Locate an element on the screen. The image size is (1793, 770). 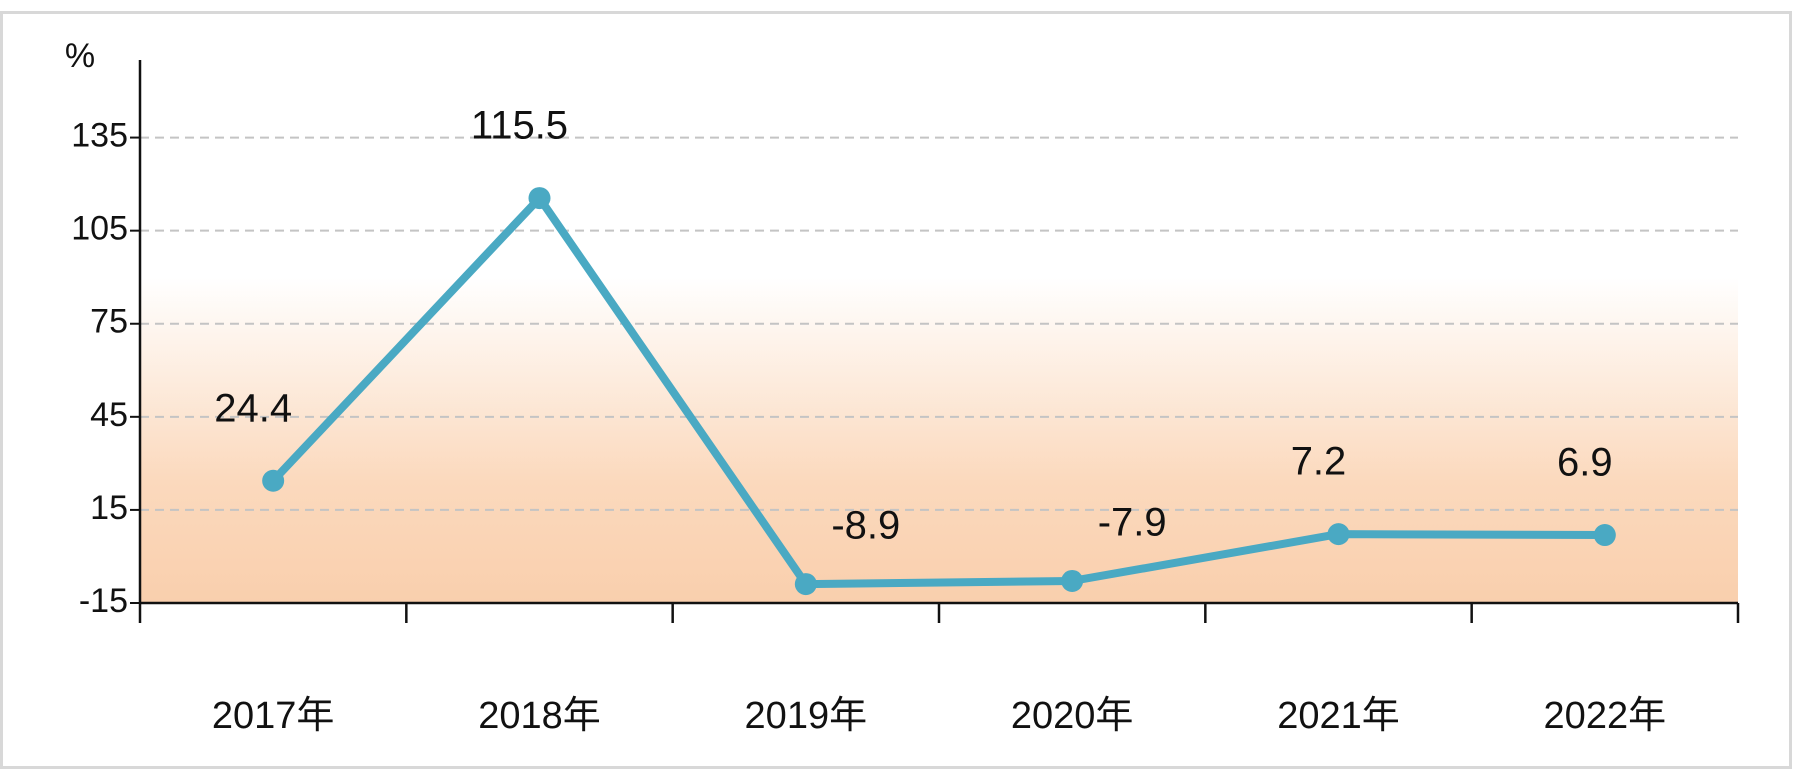
data-label: 7.2 is located at coordinates (1319, 462).